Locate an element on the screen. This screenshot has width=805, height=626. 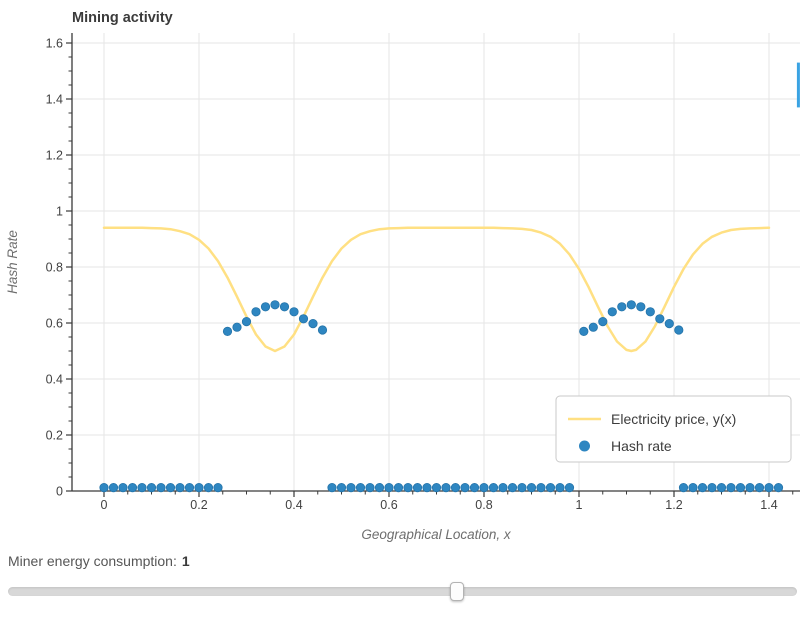
y-axis-label: Hash Rate is located at coordinates (12, 262).